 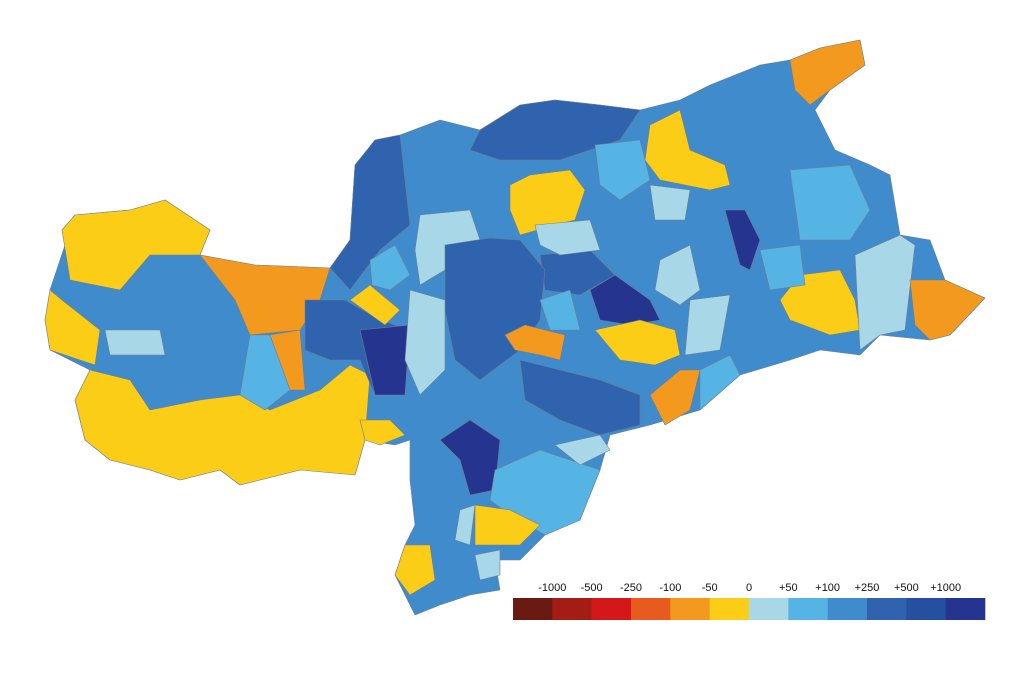 I want to click on legend-label: 0, so click(x=749, y=588).